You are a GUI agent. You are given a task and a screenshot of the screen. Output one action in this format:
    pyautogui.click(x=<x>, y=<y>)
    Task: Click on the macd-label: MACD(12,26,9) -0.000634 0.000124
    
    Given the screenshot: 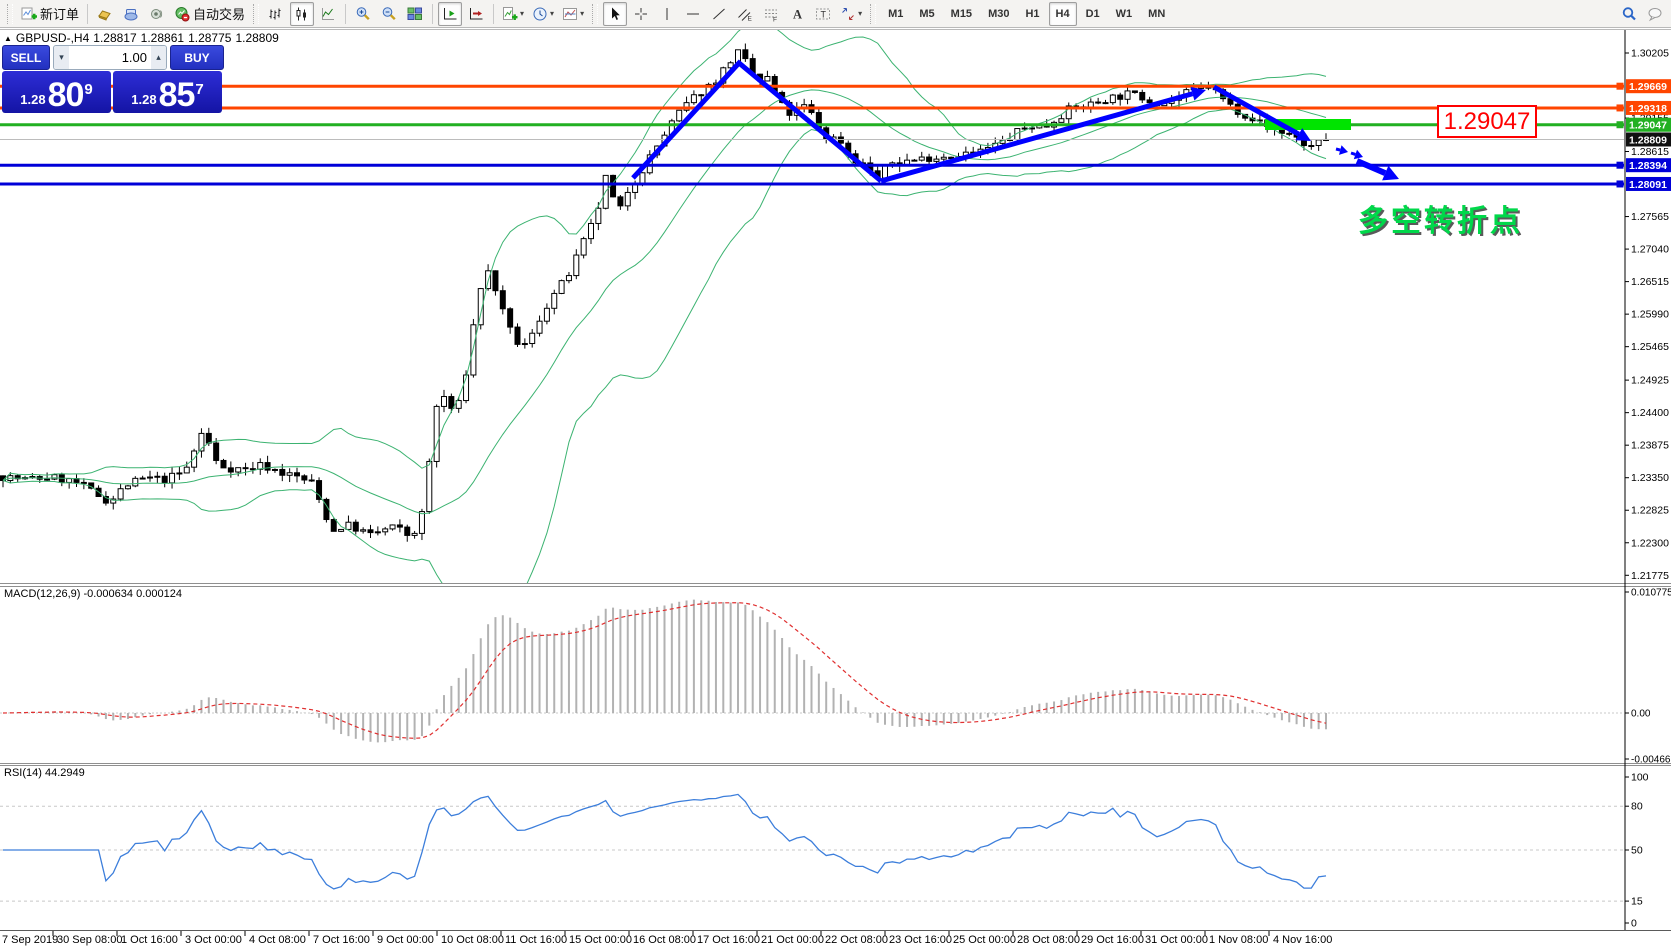 What is the action you would take?
    pyautogui.click(x=93, y=594)
    